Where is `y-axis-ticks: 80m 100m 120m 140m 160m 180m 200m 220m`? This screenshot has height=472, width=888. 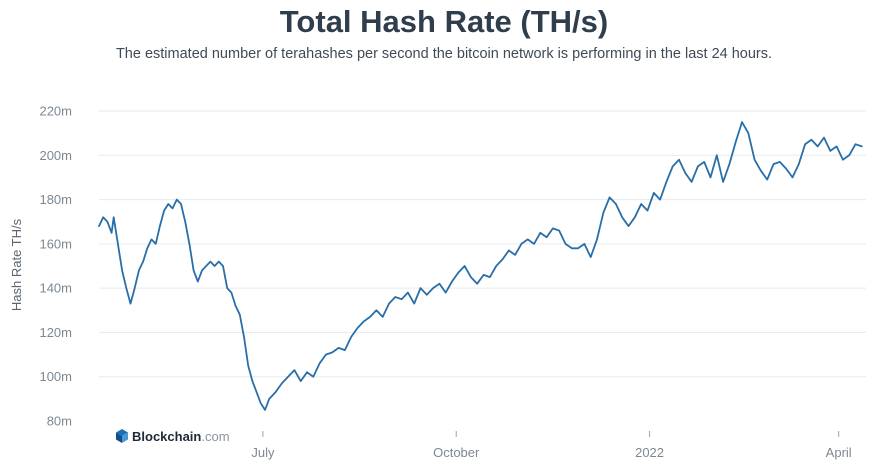 y-axis-ticks: 80m 100m 120m 140m 160m 180m 200m 220m is located at coordinates (55, 266).